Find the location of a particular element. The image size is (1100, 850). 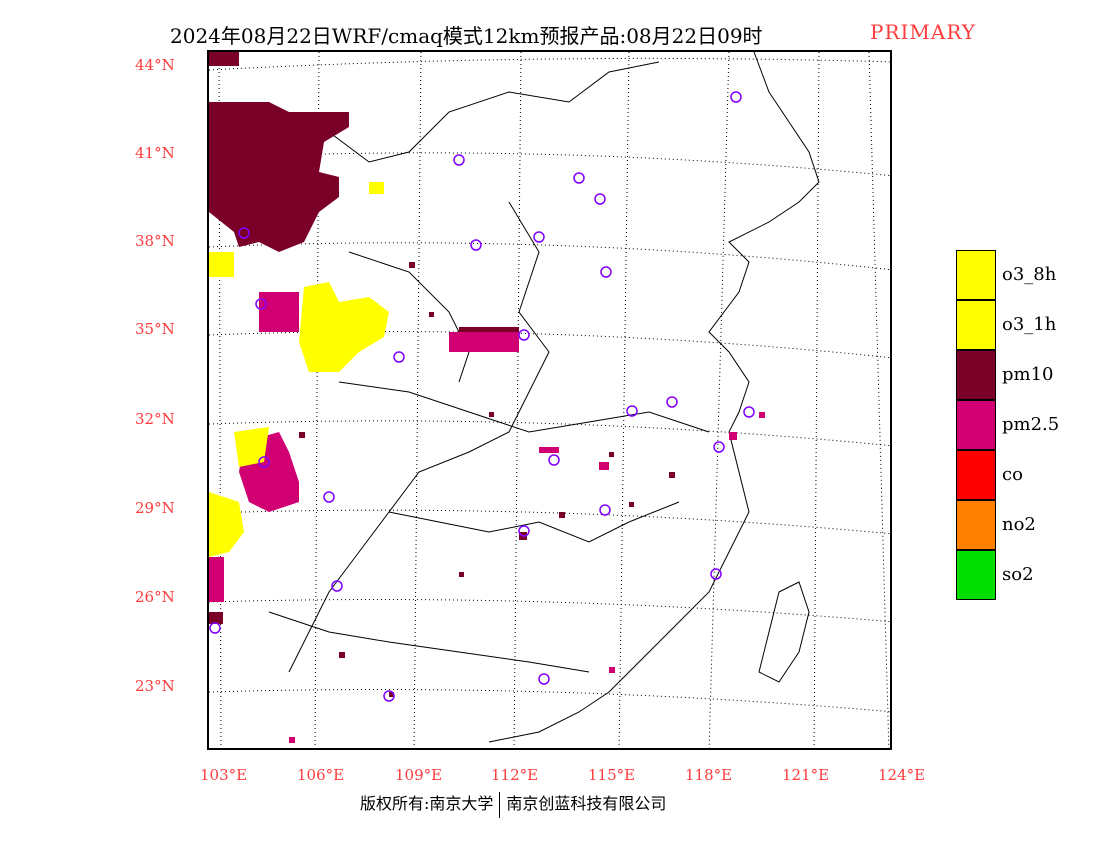

lat-label-44: 44°N is located at coordinates (155, 65).